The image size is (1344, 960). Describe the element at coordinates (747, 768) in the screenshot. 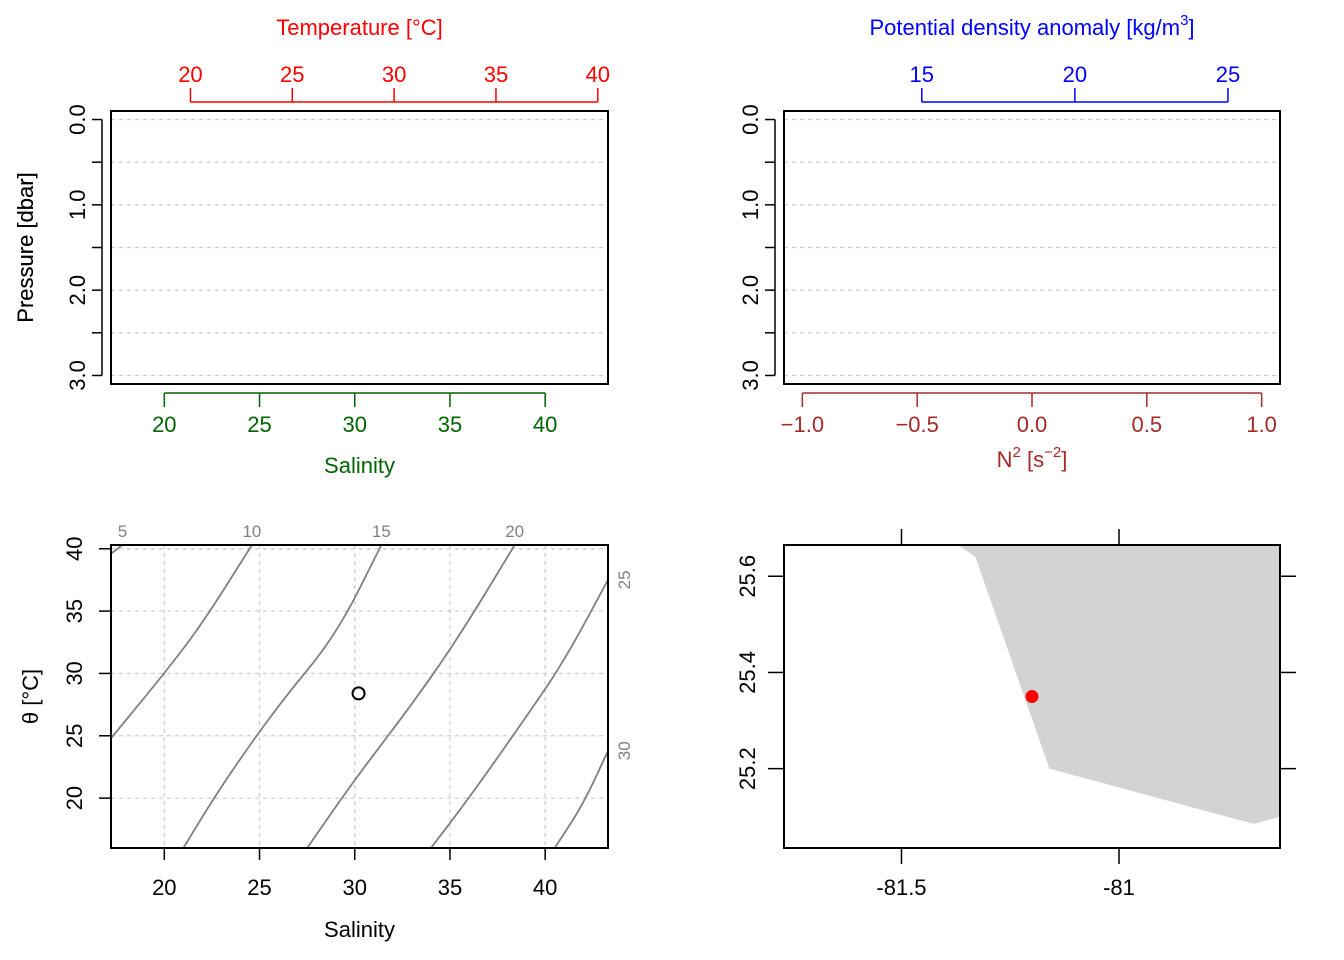

I see `y-axis-tick-label: 25.2` at that location.